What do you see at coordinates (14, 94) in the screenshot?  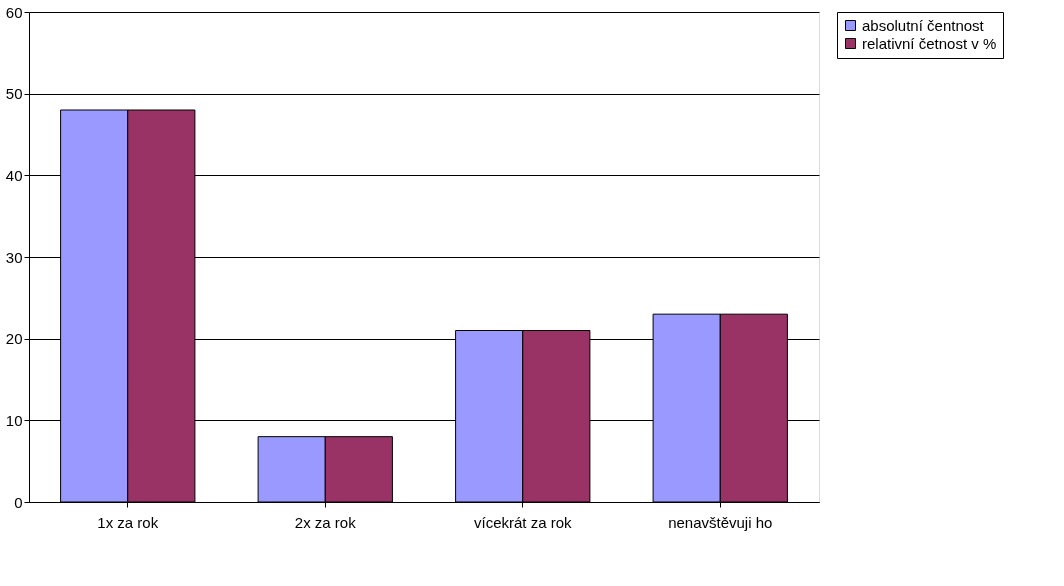 I see `y-tick-label: 50` at bounding box center [14, 94].